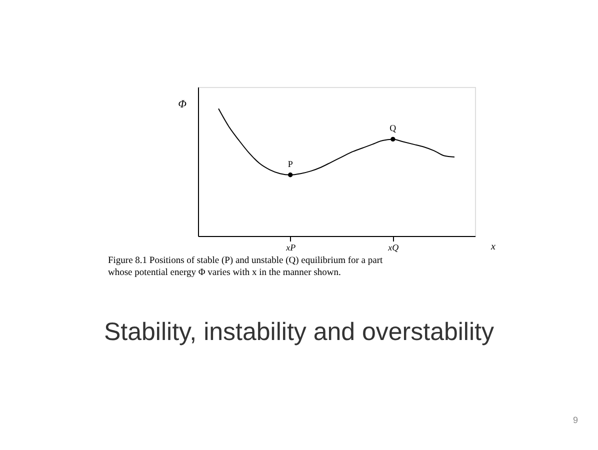 This screenshot has width=598, height=450. Describe the element at coordinates (183, 104) in the screenshot. I see `y-axis-title: Φ` at that location.